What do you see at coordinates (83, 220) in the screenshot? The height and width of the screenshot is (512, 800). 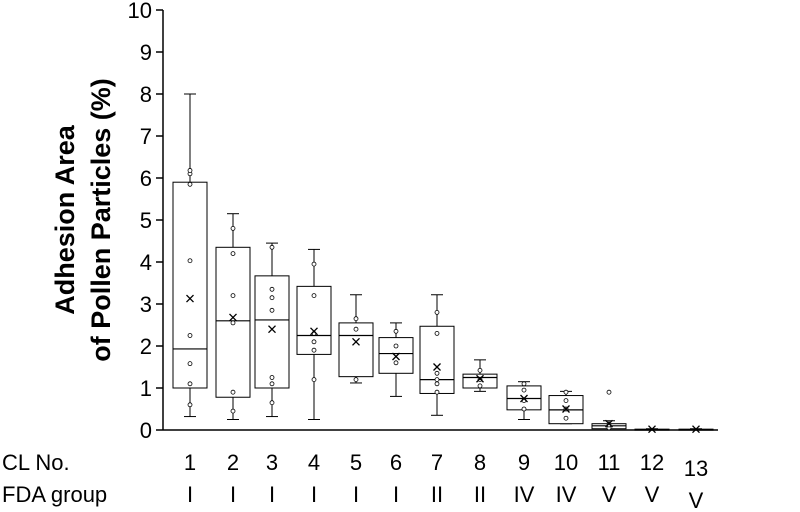 I see `y-axis-label: Adhesion Area of Pollen Particles (%)` at bounding box center [83, 220].